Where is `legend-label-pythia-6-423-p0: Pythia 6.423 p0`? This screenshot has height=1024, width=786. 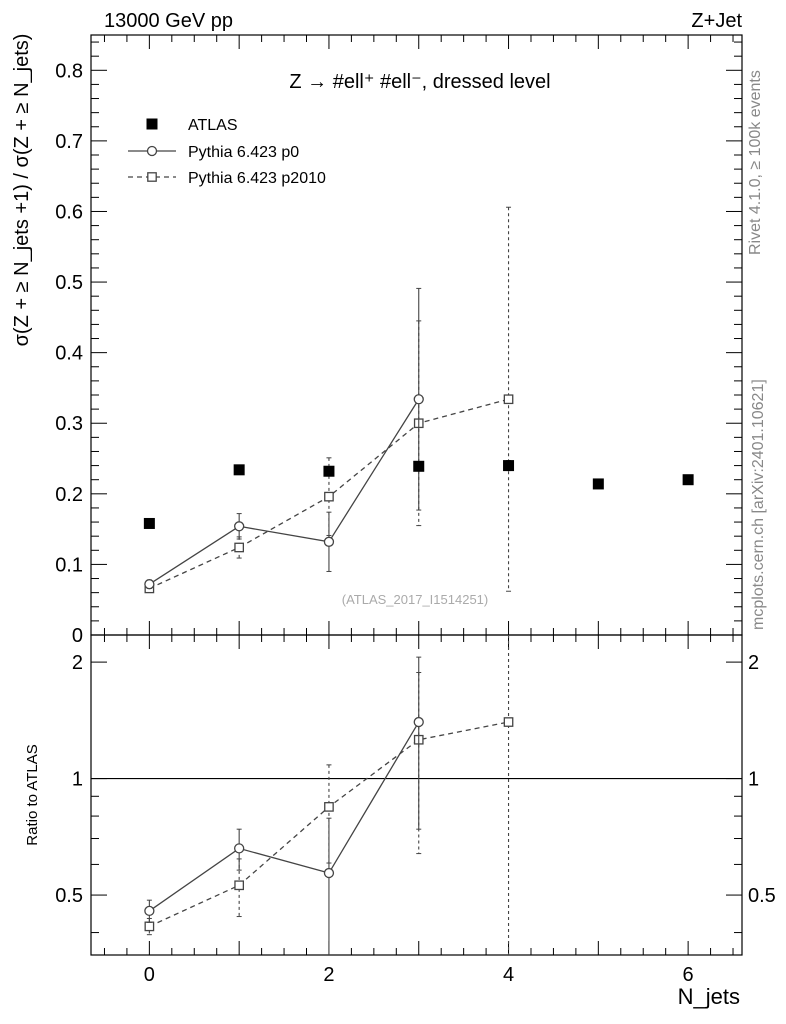
legend-label-pythia-6-423-p0: Pythia 6.423 p0 is located at coordinates (243, 152).